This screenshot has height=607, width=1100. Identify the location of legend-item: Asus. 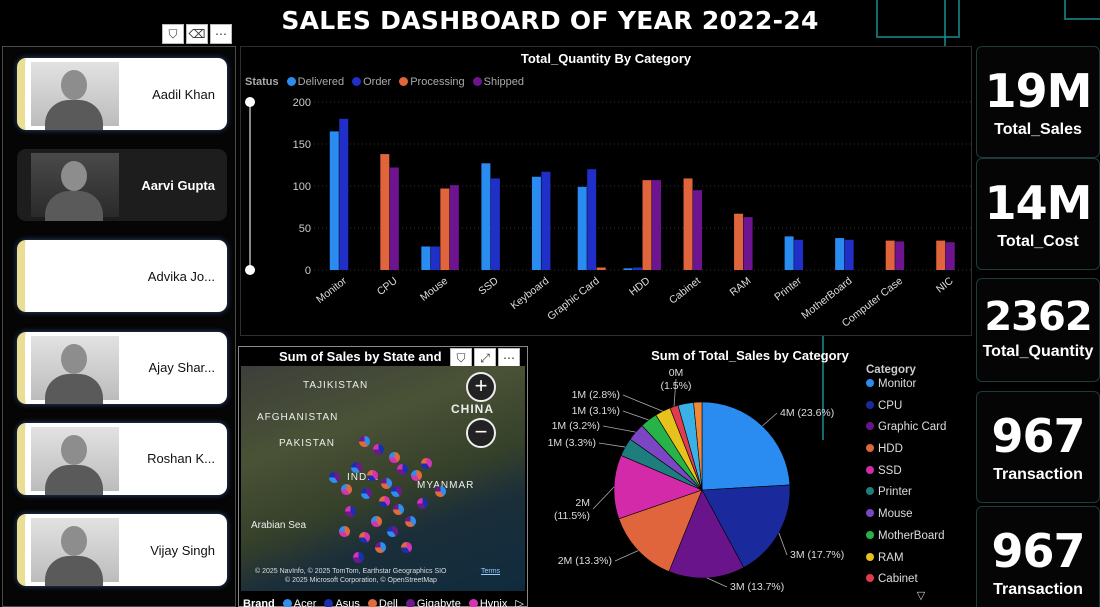
(342, 602).